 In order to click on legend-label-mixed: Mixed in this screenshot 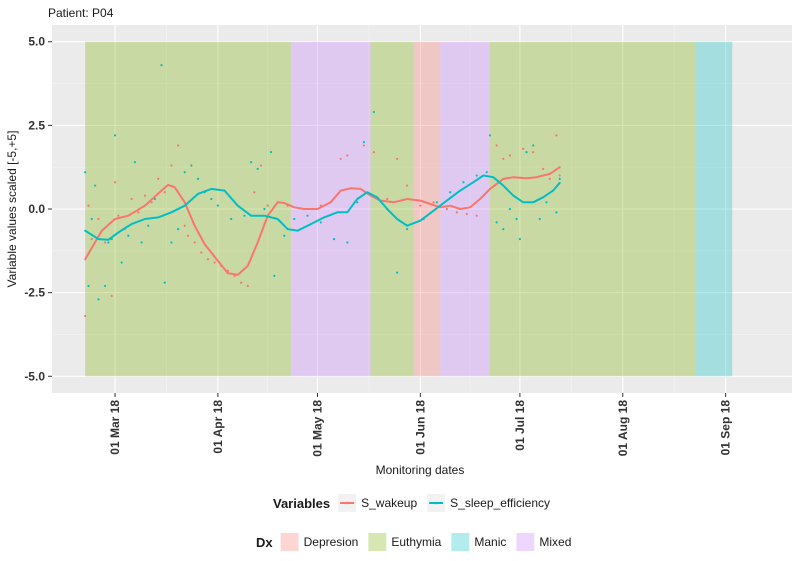, I will do `click(555, 542)`.